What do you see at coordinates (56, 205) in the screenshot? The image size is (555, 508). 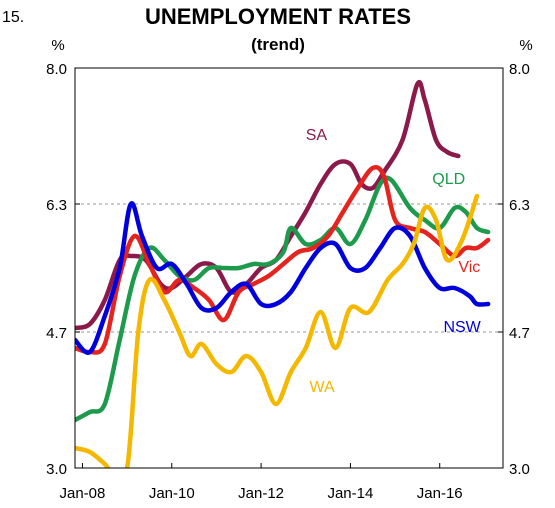 I see `y-tick-left-2: 6.3` at bounding box center [56, 205].